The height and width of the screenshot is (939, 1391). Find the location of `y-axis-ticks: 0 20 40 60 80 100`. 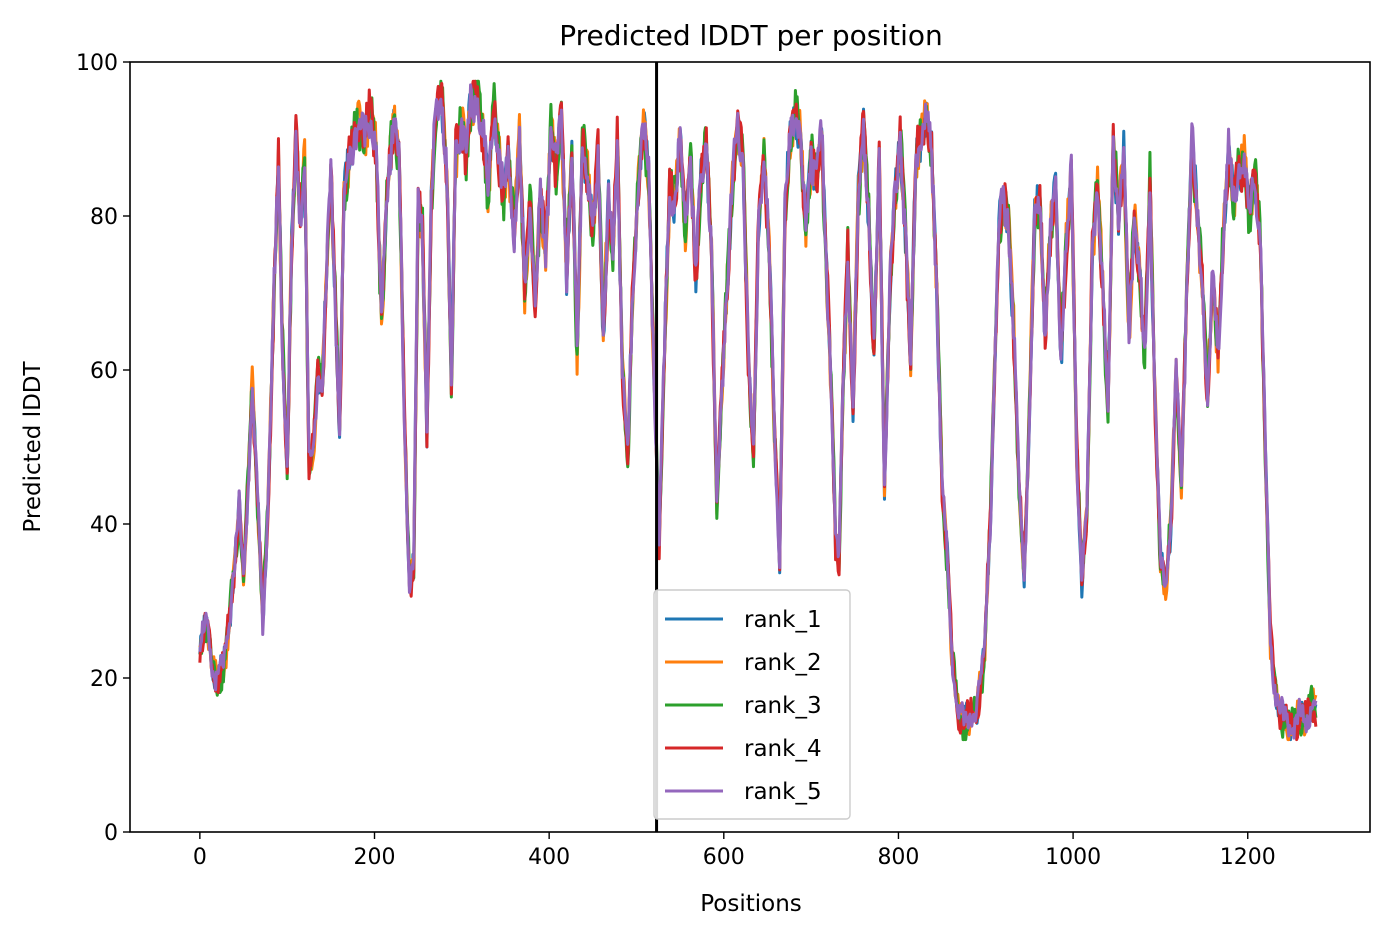

y-axis-ticks: 0 20 40 60 80 100 is located at coordinates (103, 448).